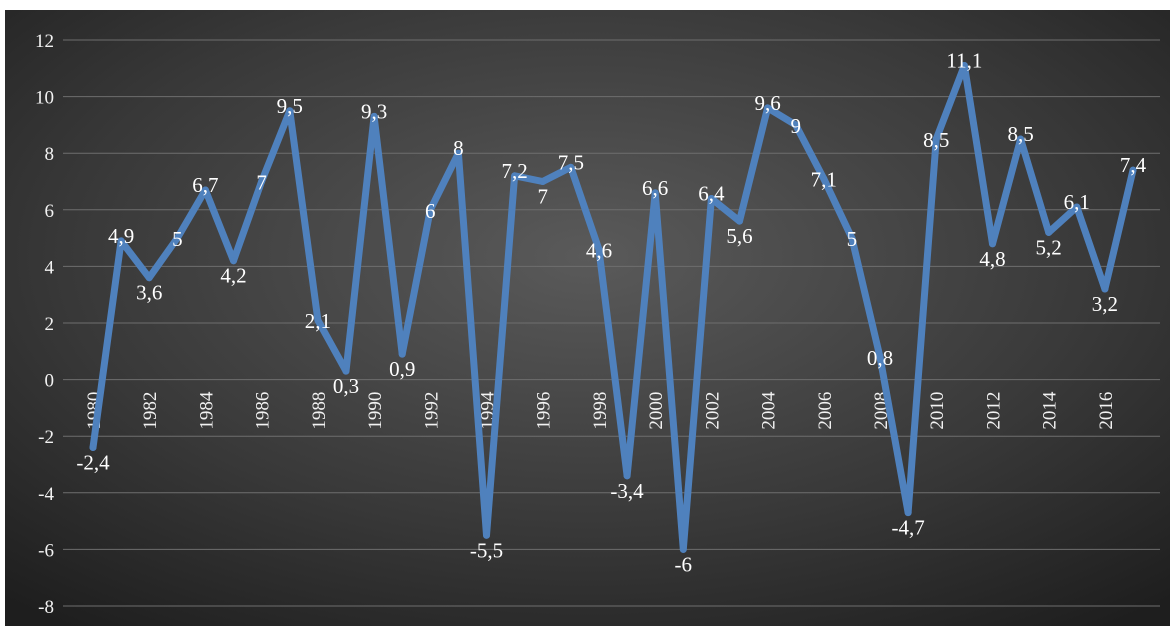  I want to click on x-tick-label: 2006, so click(825, 411).